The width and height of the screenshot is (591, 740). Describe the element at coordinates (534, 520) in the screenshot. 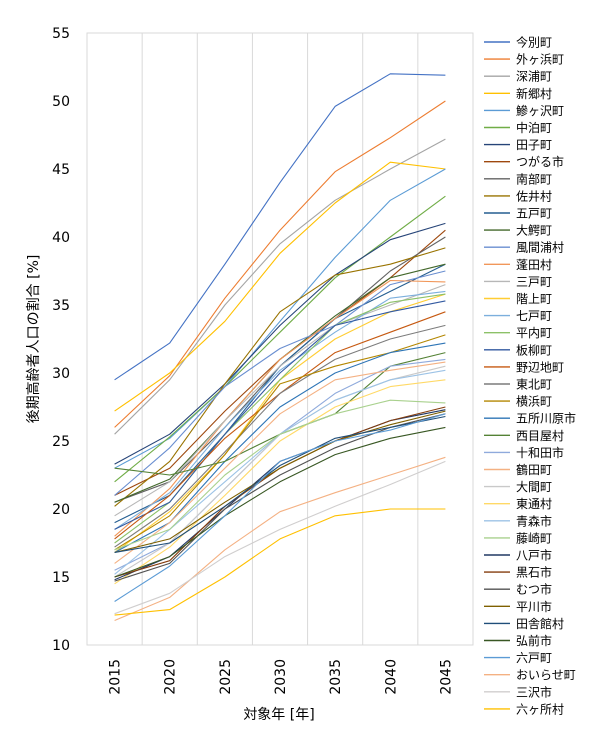

I see `legend-label: 青森市` at that location.